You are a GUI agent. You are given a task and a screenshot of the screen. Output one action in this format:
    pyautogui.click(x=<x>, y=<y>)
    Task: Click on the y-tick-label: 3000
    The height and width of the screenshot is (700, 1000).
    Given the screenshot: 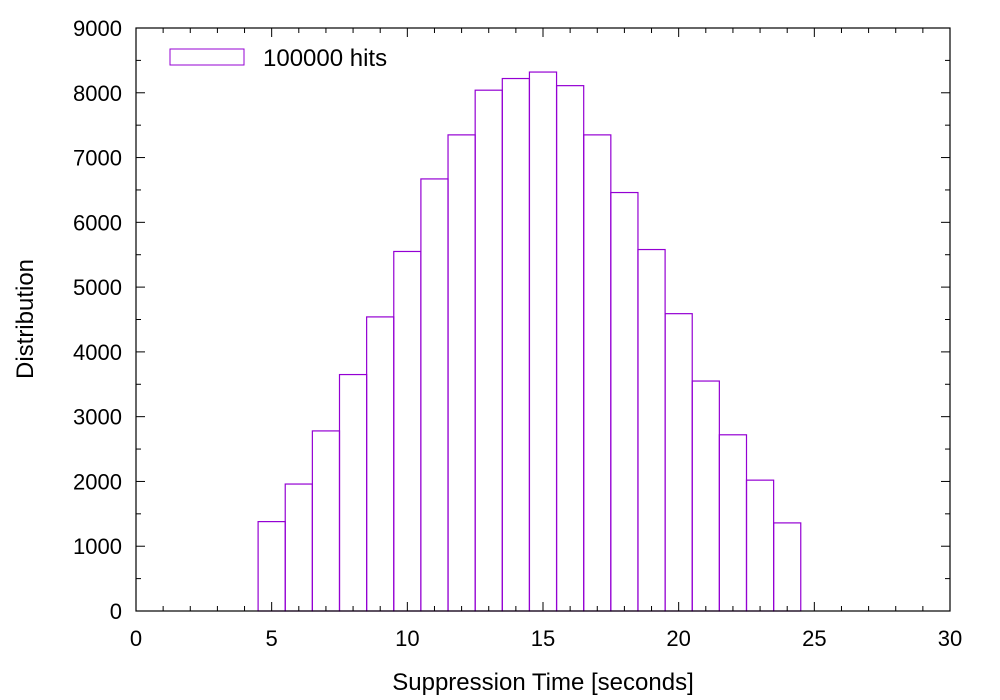 What is the action you would take?
    pyautogui.click(x=97, y=417)
    